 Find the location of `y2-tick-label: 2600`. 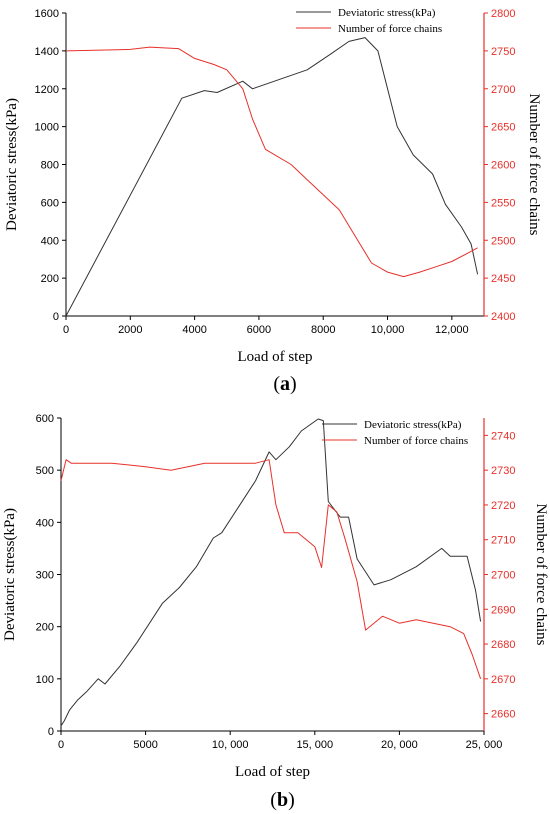

y2-tick-label: 2600 is located at coordinates (503, 166).